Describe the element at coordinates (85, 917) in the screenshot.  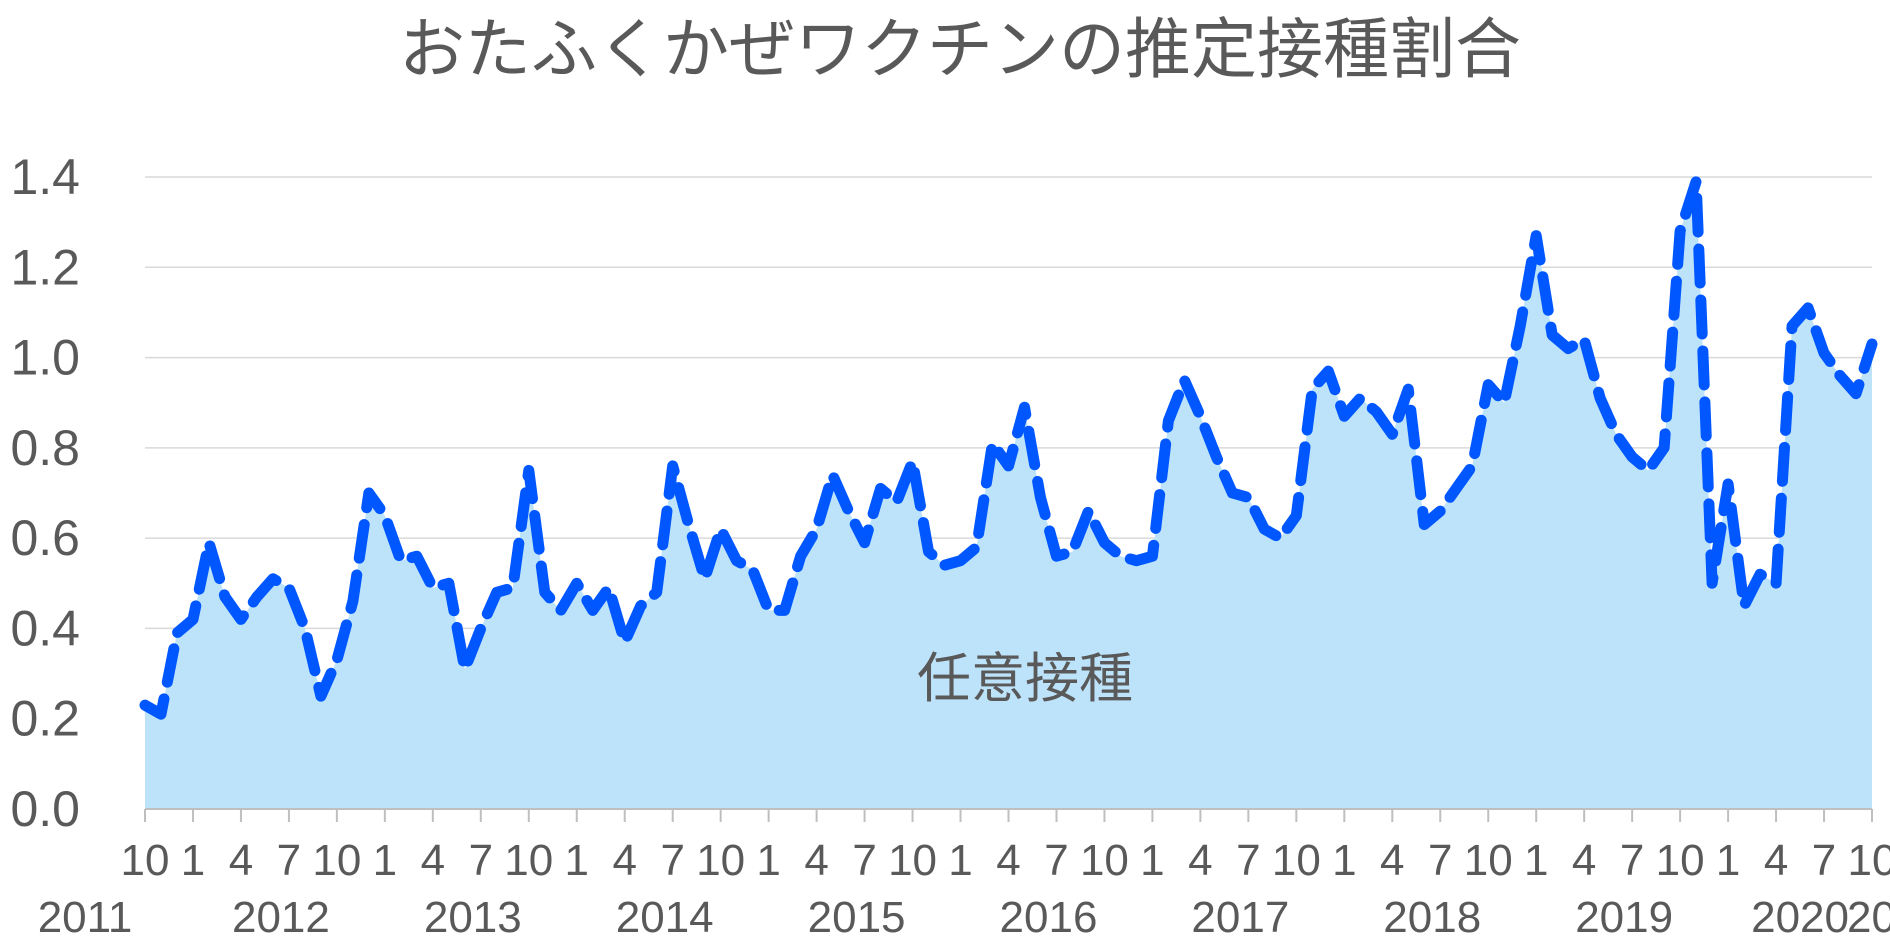
I see `x-year-label: 2011` at that location.